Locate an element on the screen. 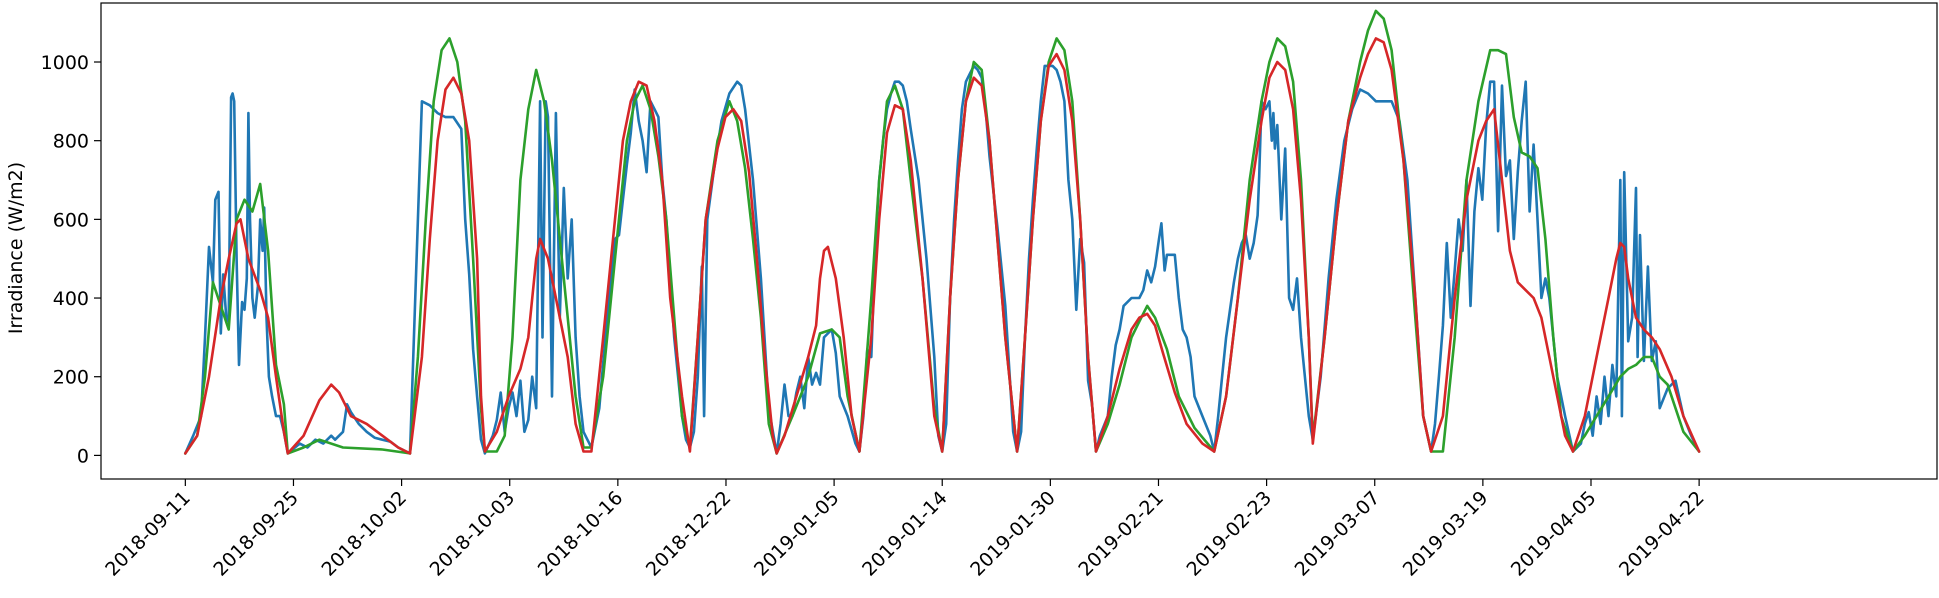 The width and height of the screenshot is (1939, 598). x-tick-label: 2019-01-30 is located at coordinates (1013, 534).